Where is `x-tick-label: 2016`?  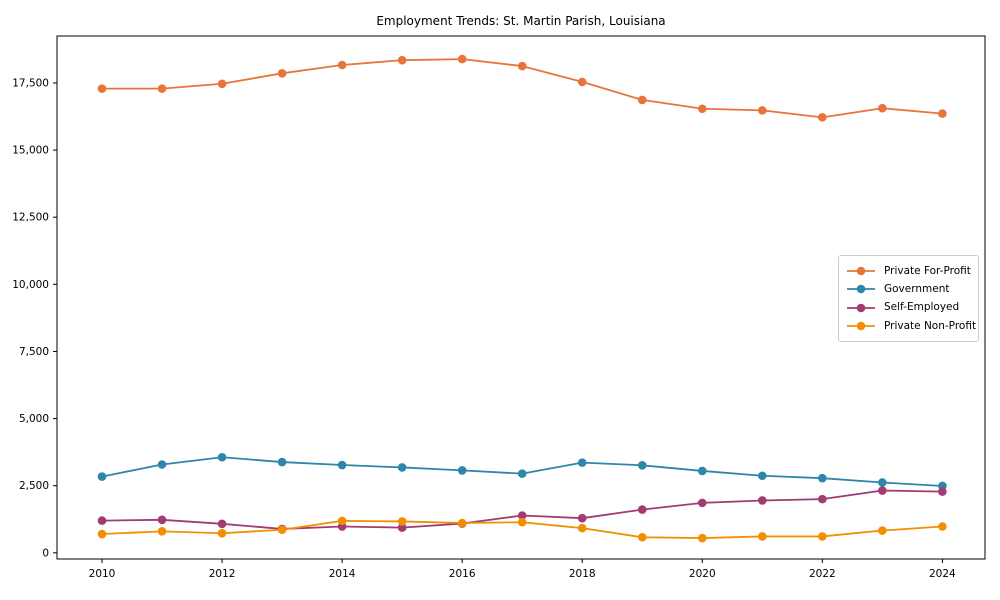
x-tick-label: 2016 is located at coordinates (462, 574).